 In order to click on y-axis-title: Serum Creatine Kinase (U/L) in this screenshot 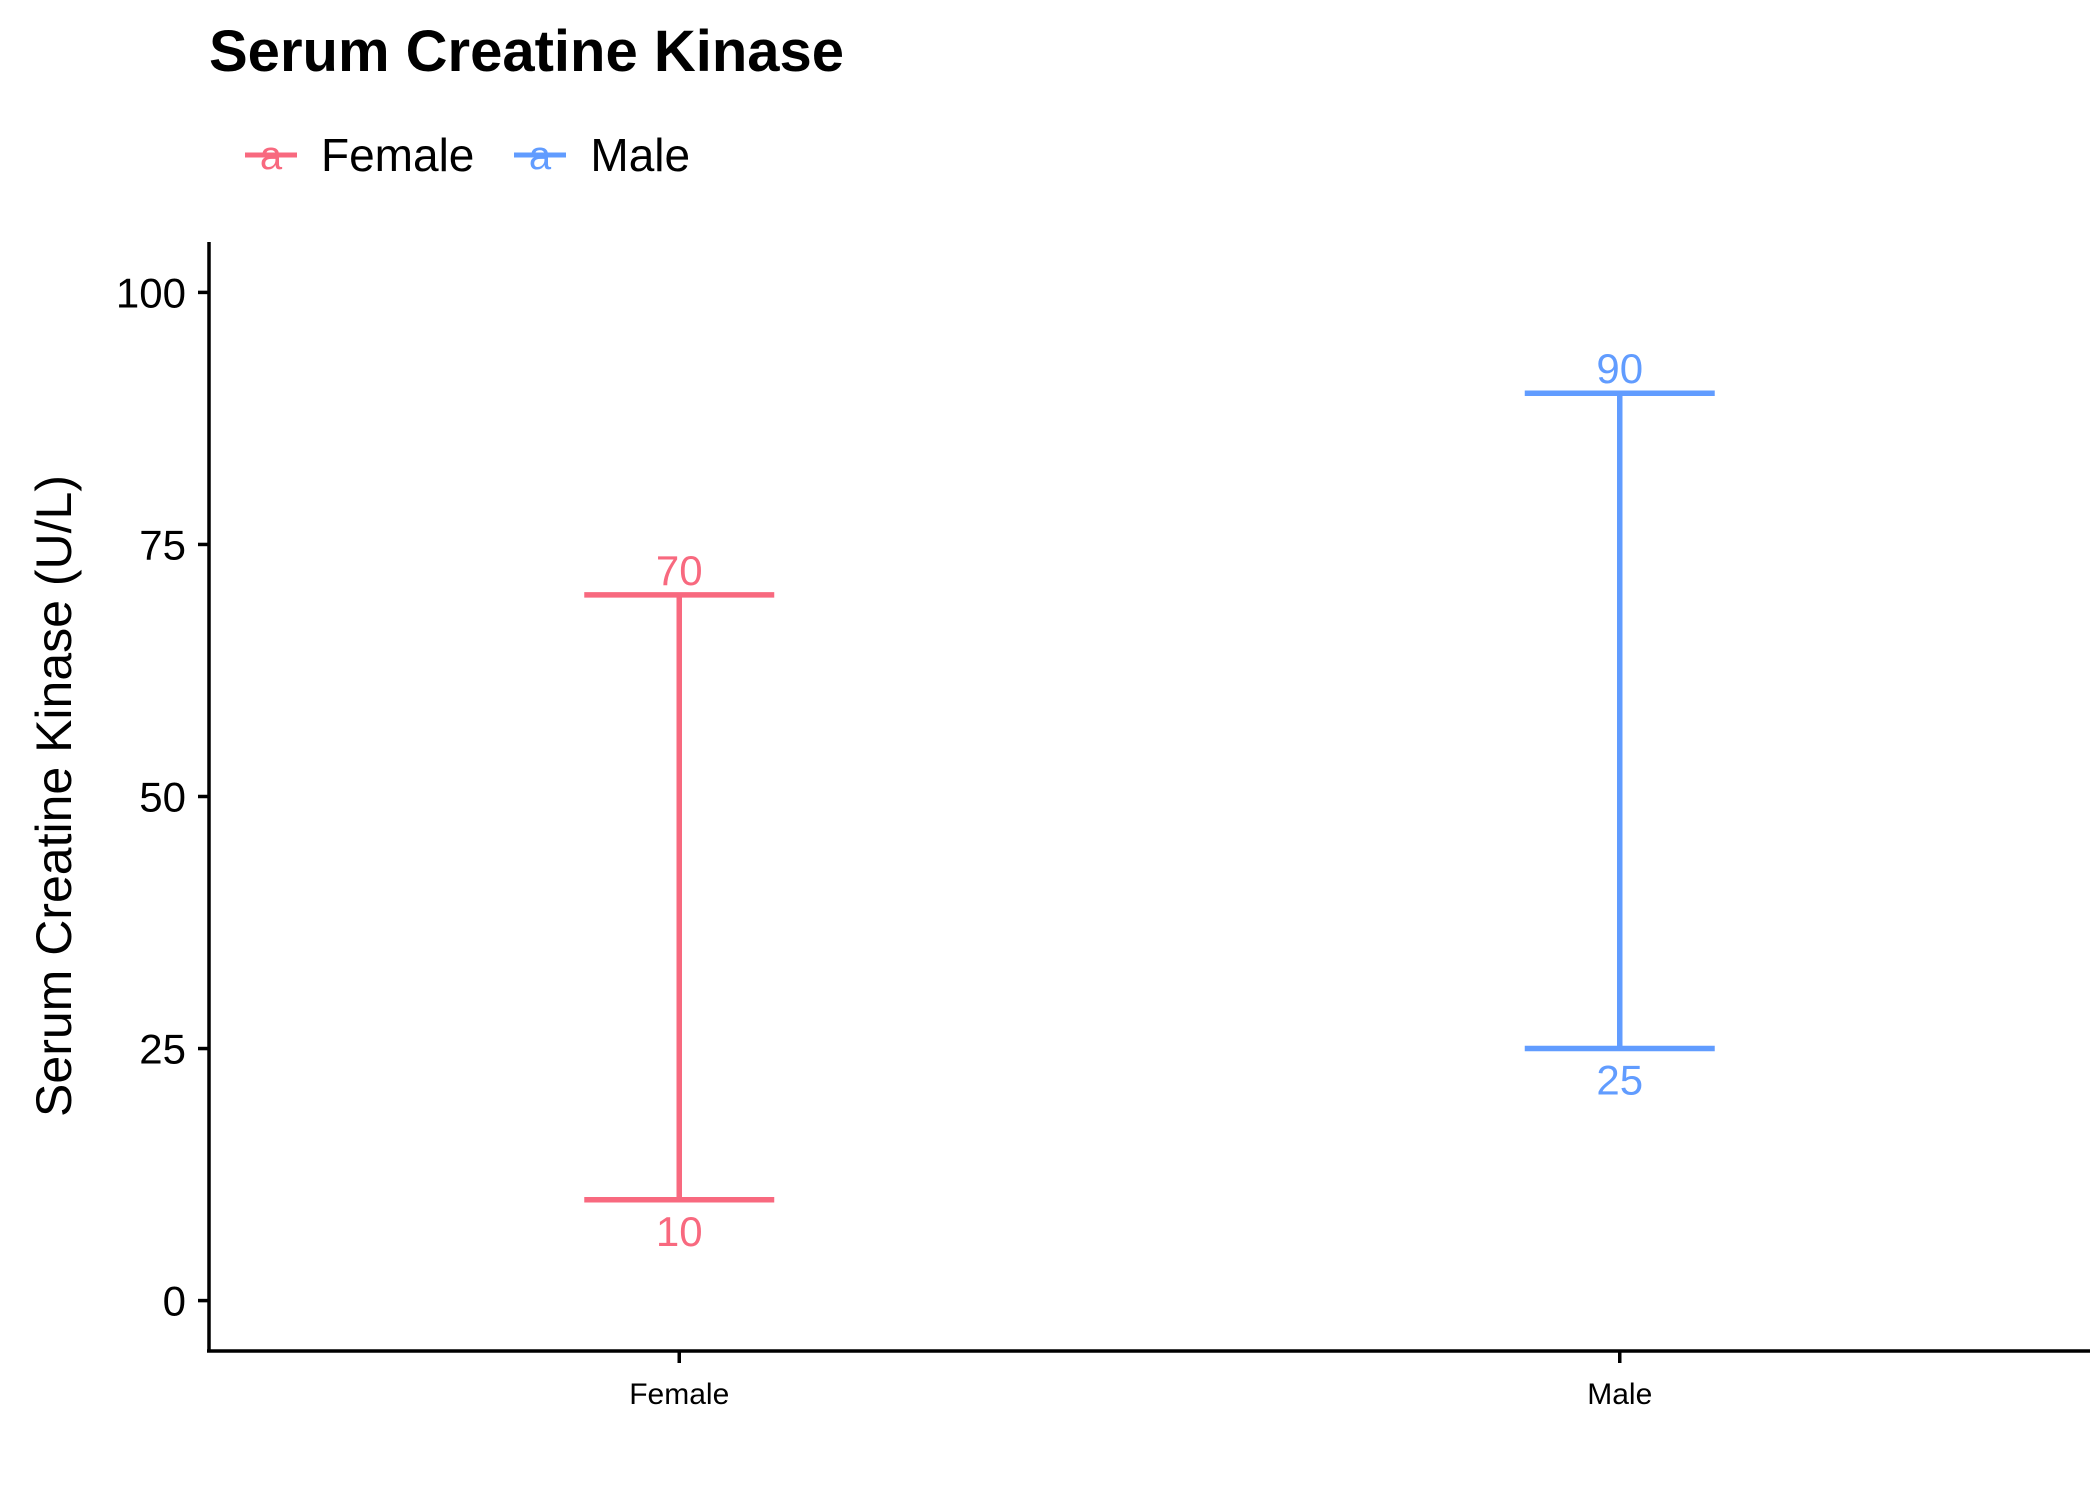, I will do `click(54, 796)`.